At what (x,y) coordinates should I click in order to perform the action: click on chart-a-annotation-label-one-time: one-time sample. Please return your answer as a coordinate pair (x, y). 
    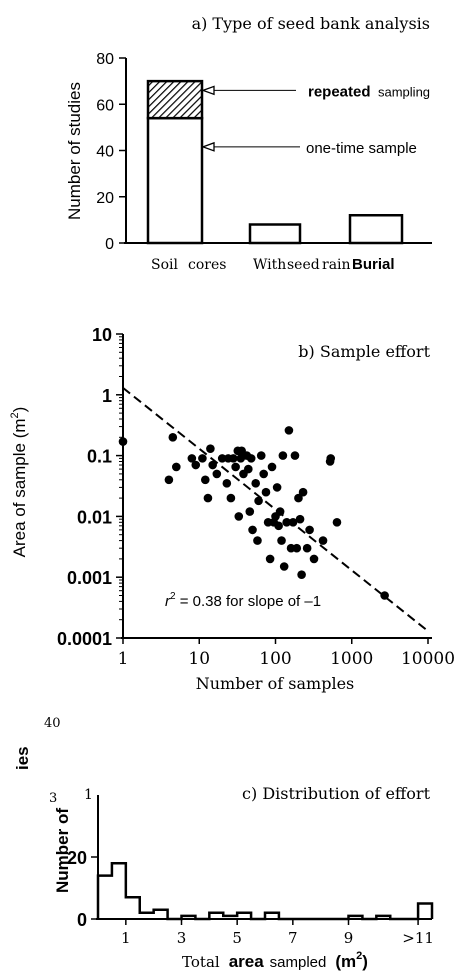
    Looking at the image, I should click on (361, 148).